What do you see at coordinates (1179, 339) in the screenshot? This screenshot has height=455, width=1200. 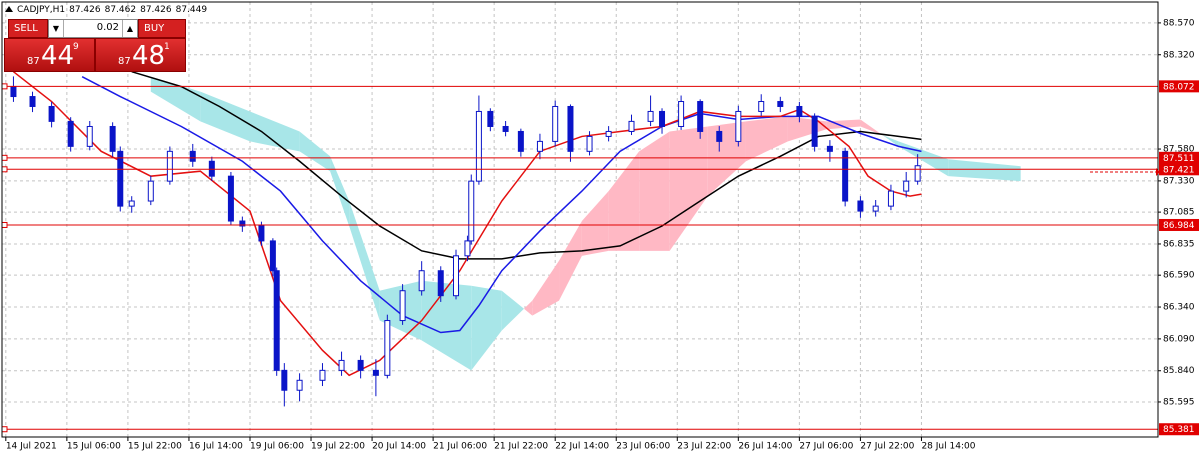 I see `y-tick-label: 86.090` at bounding box center [1179, 339].